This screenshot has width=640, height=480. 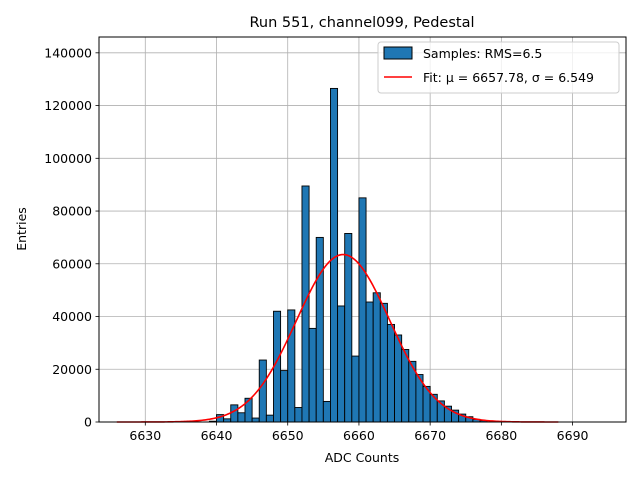 I want to click on y-tick-label: 80000, so click(x=72, y=211).